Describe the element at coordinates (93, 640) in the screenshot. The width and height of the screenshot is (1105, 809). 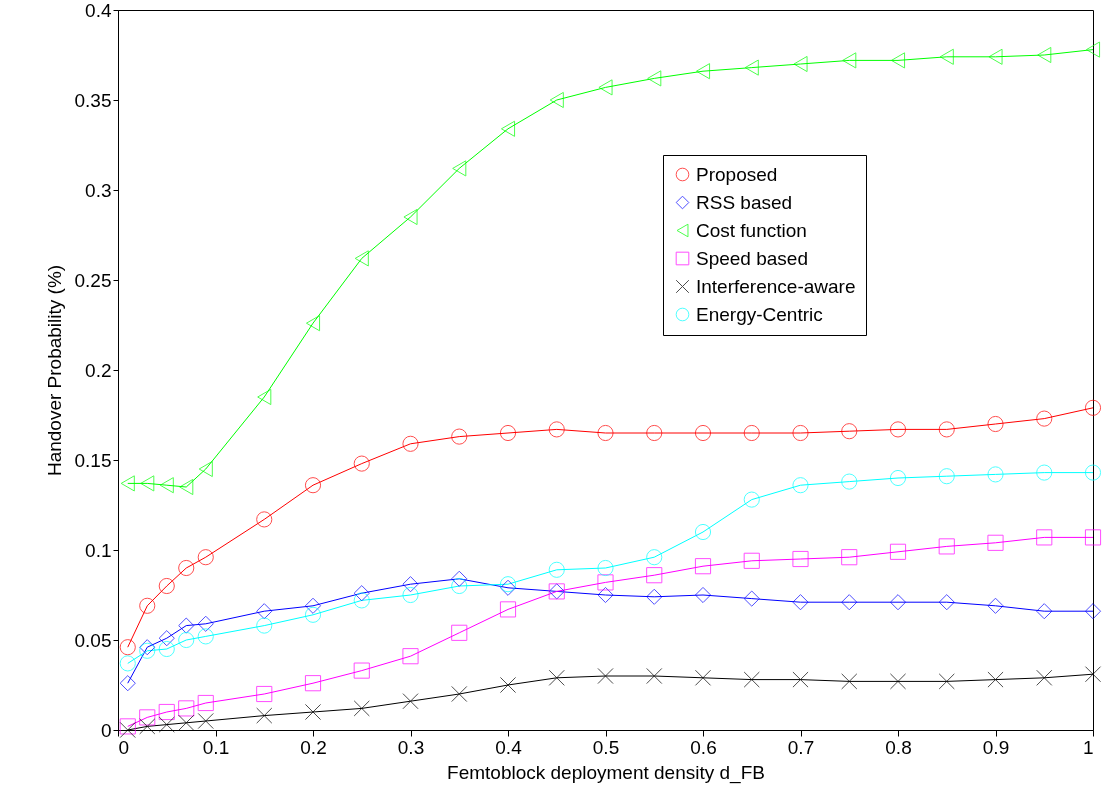
I see `y-tick-label: 0.05` at that location.